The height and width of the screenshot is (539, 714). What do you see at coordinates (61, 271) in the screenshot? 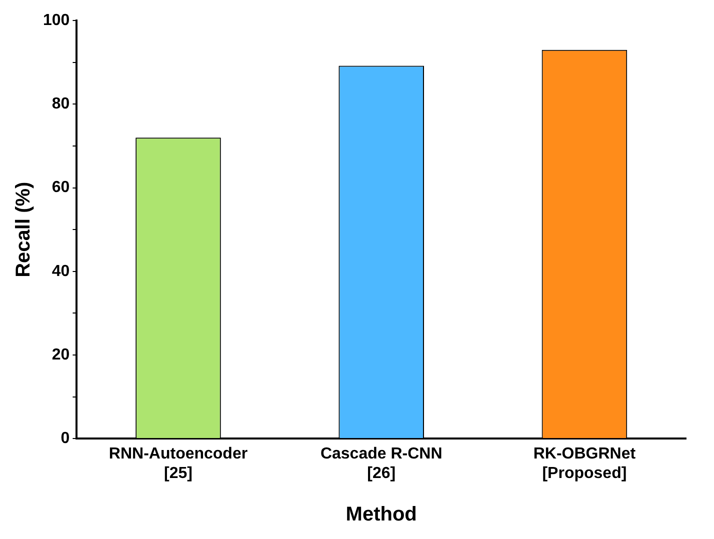
I see `y-tick-label: 40` at bounding box center [61, 271].